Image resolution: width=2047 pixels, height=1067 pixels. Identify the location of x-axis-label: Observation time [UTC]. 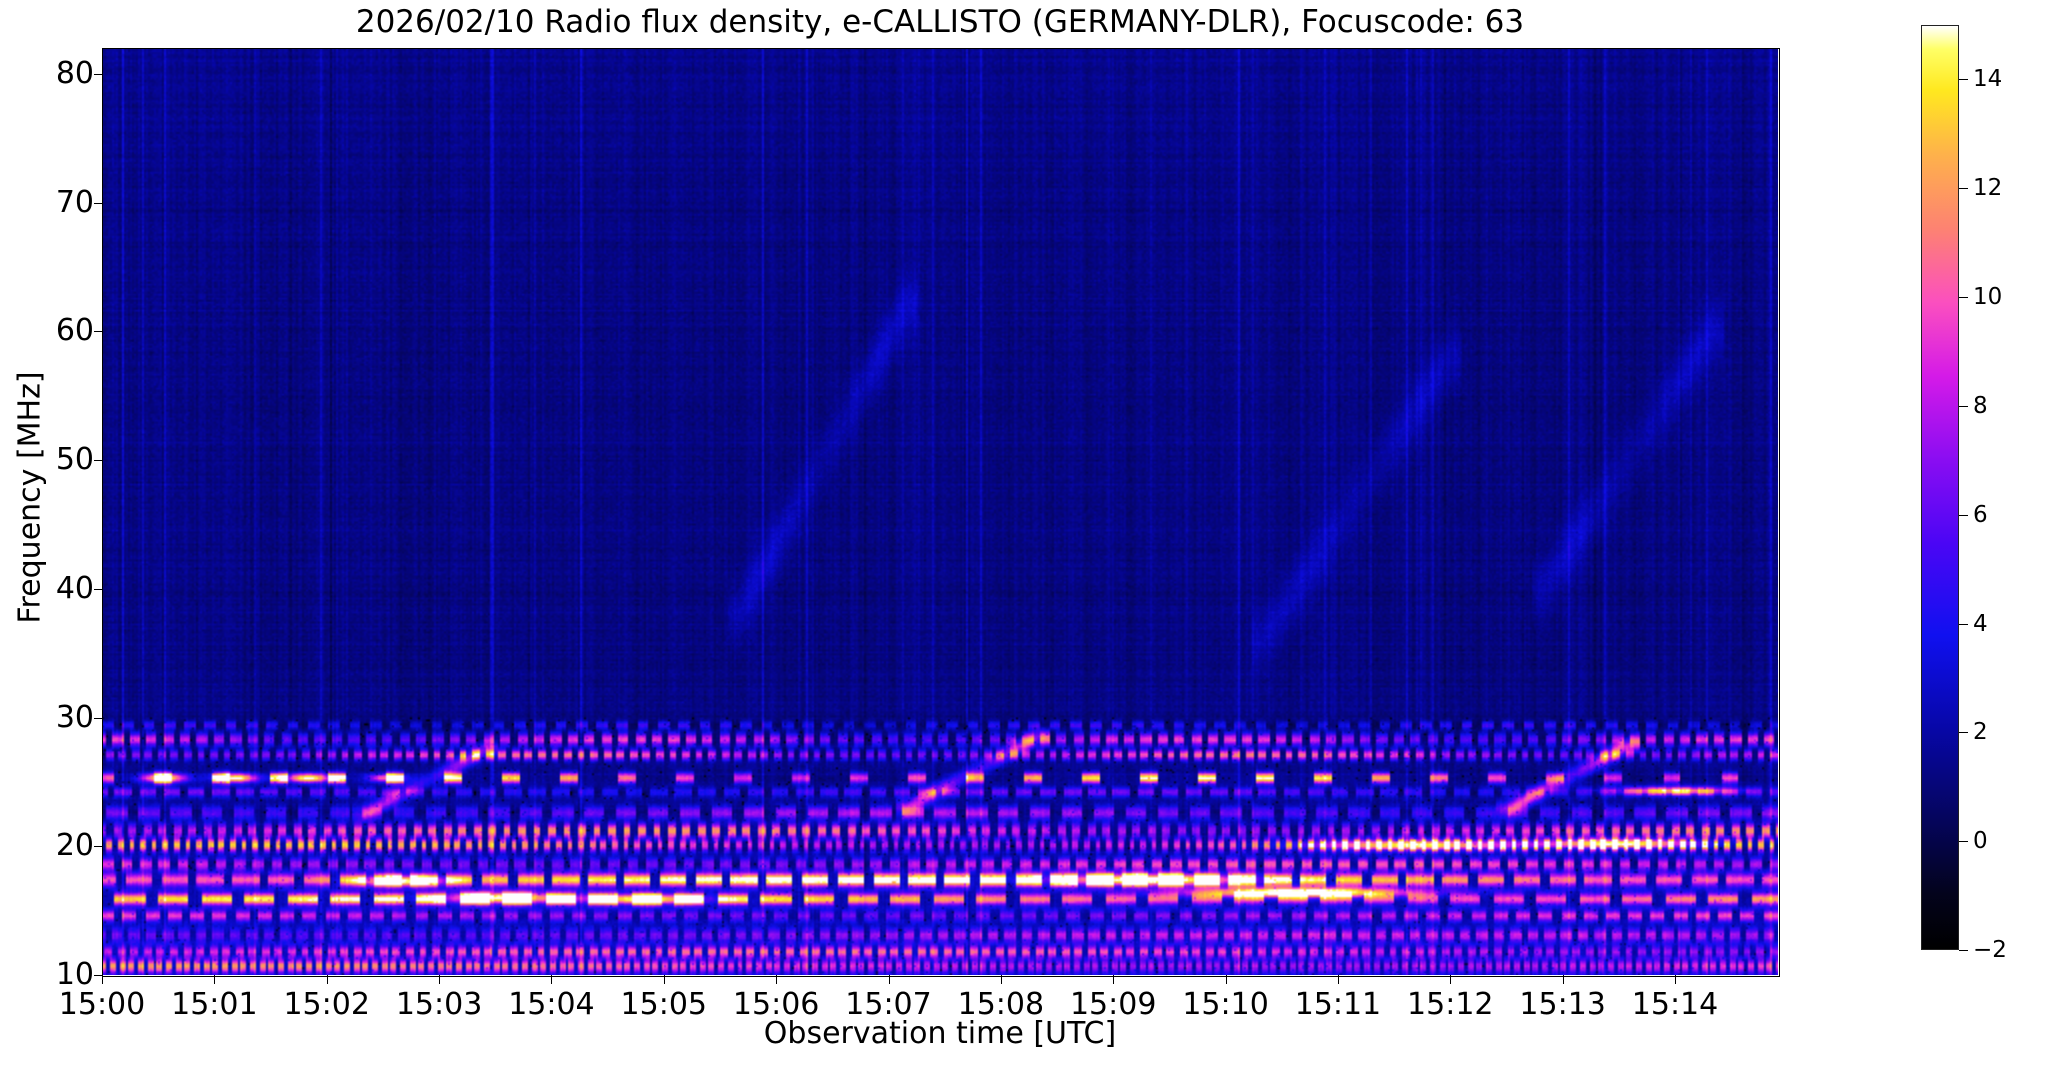
(940, 1033).